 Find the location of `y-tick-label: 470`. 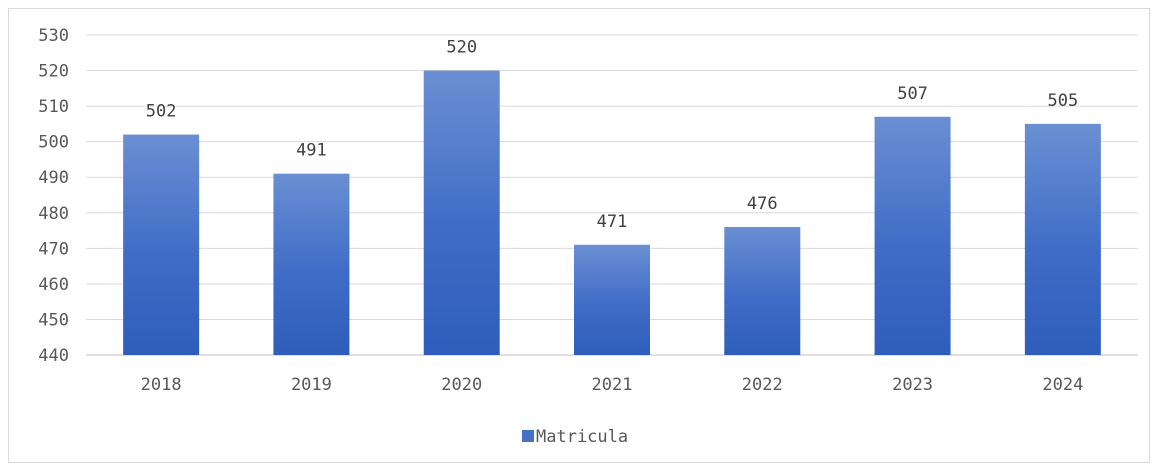

y-tick-label: 470 is located at coordinates (53, 249).